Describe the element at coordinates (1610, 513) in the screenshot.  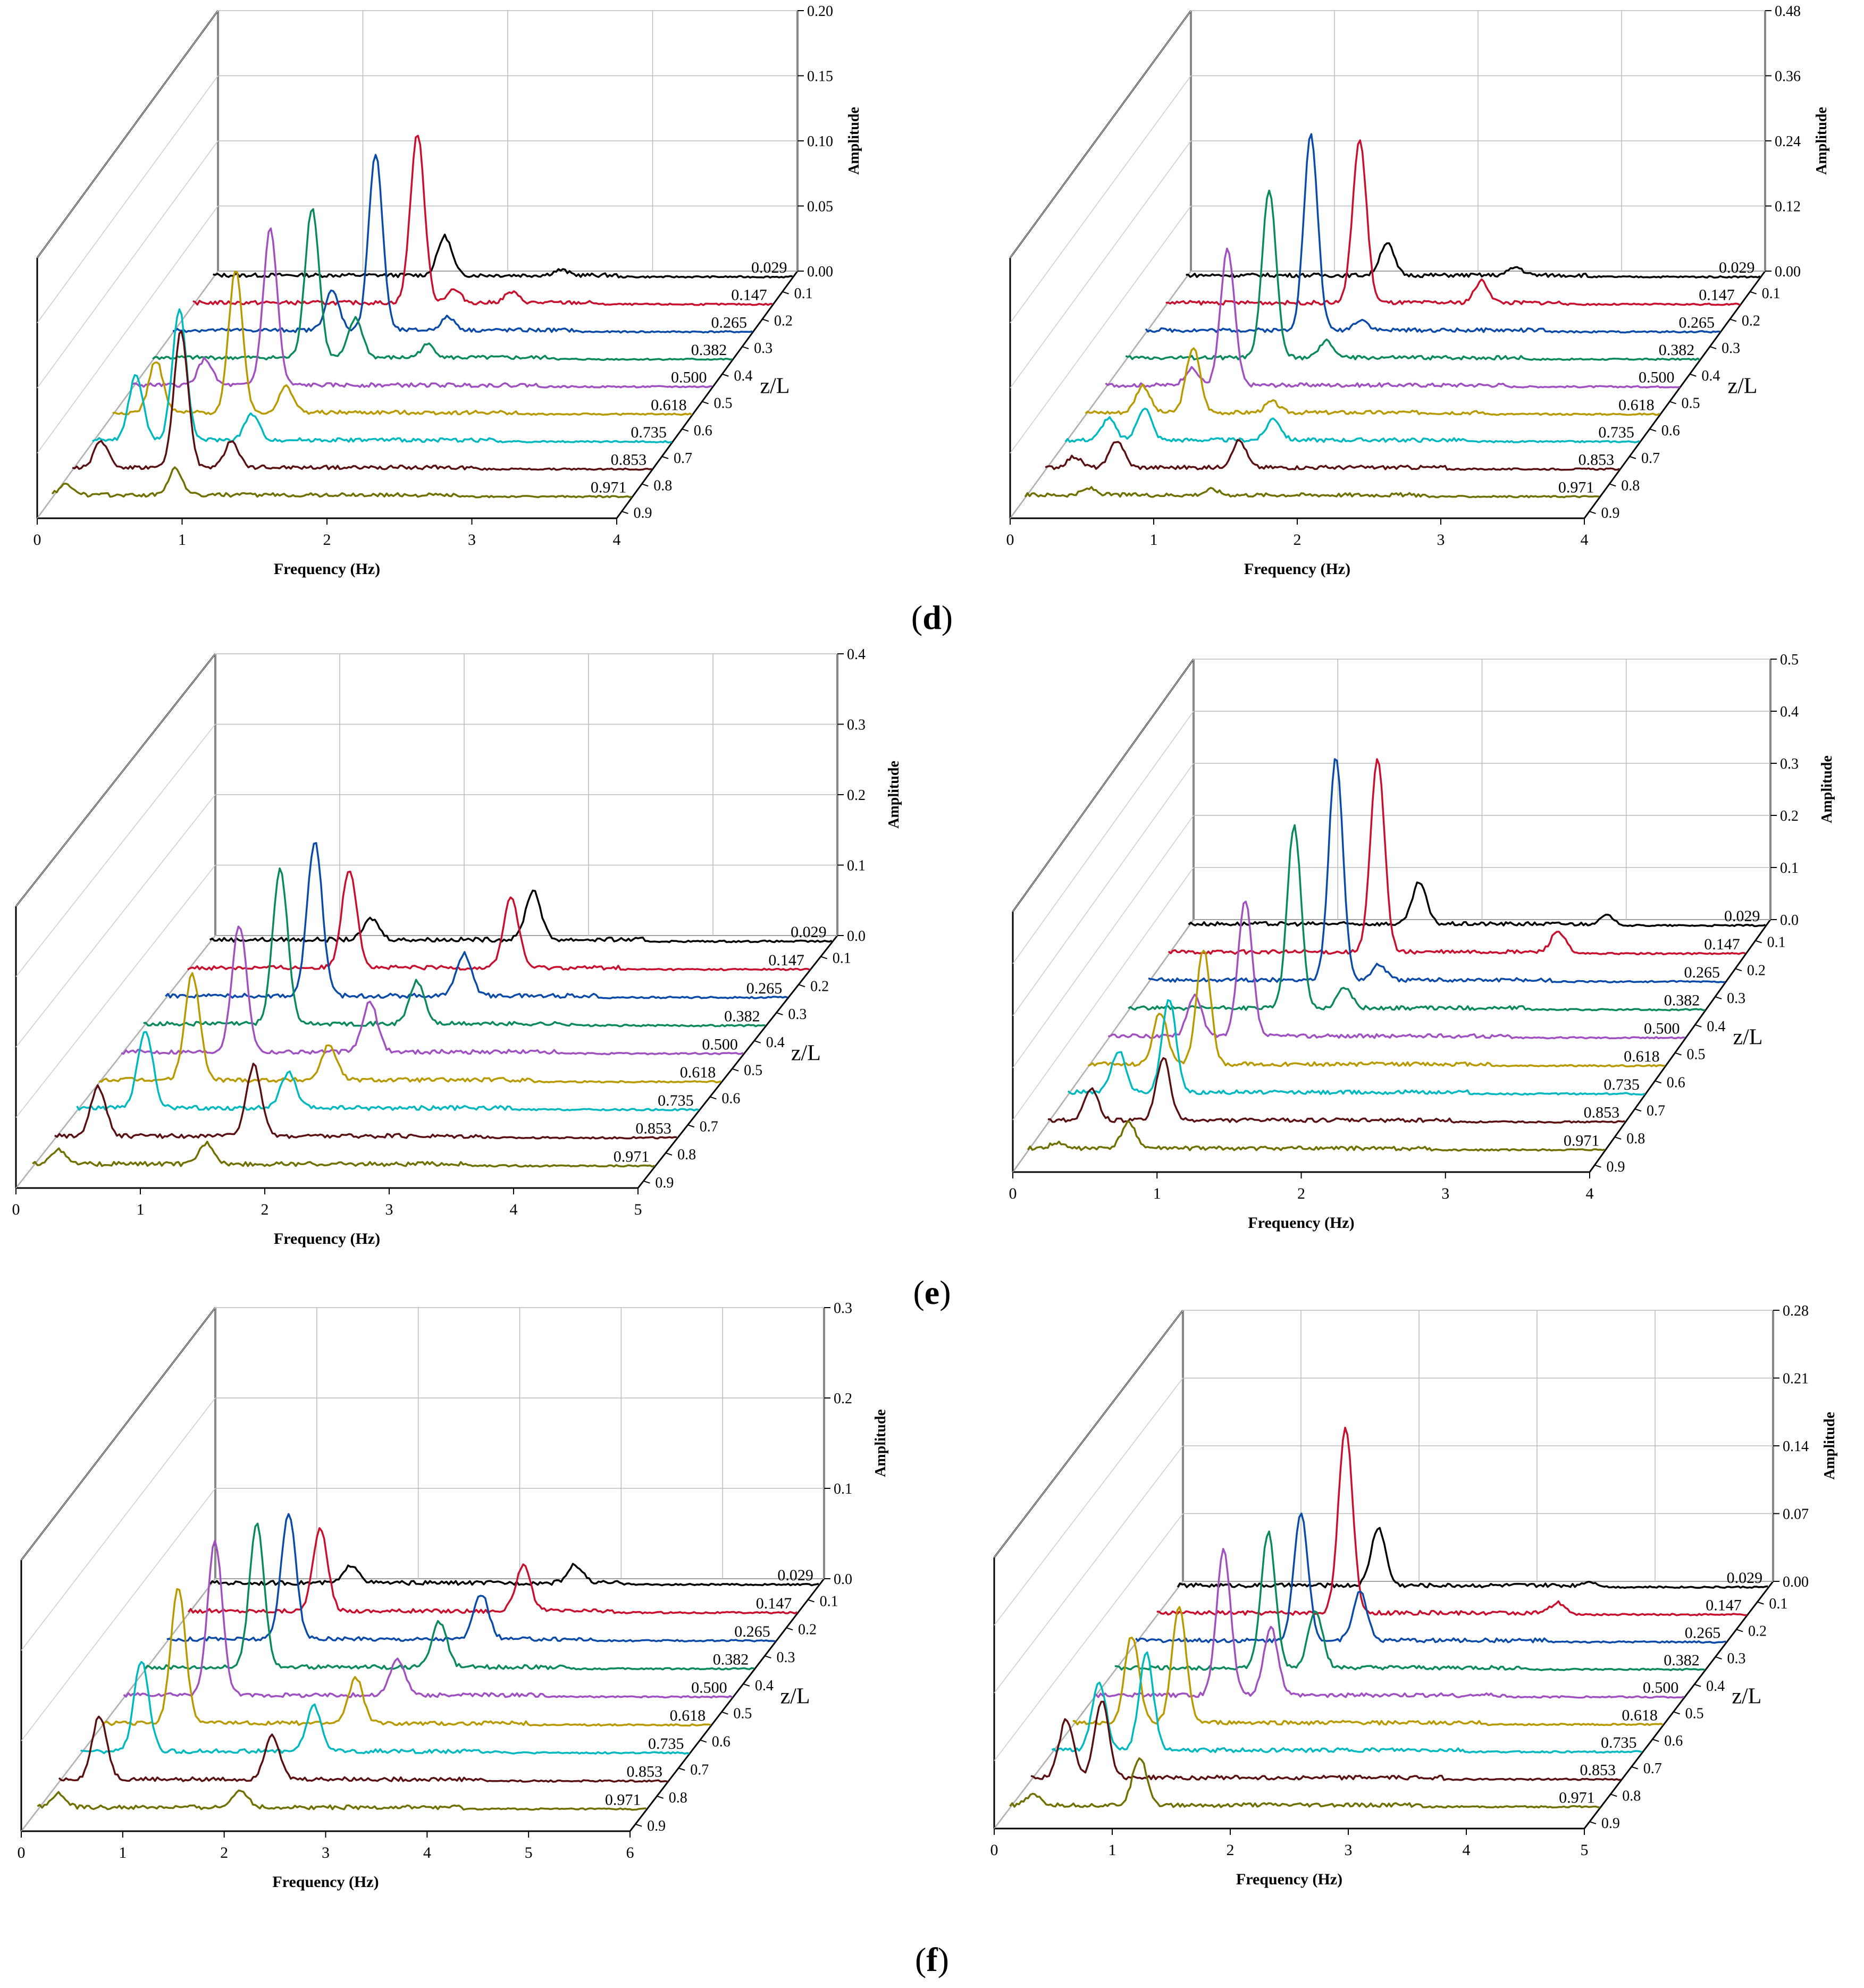
I see `depth-tick-label: 0.9` at that location.